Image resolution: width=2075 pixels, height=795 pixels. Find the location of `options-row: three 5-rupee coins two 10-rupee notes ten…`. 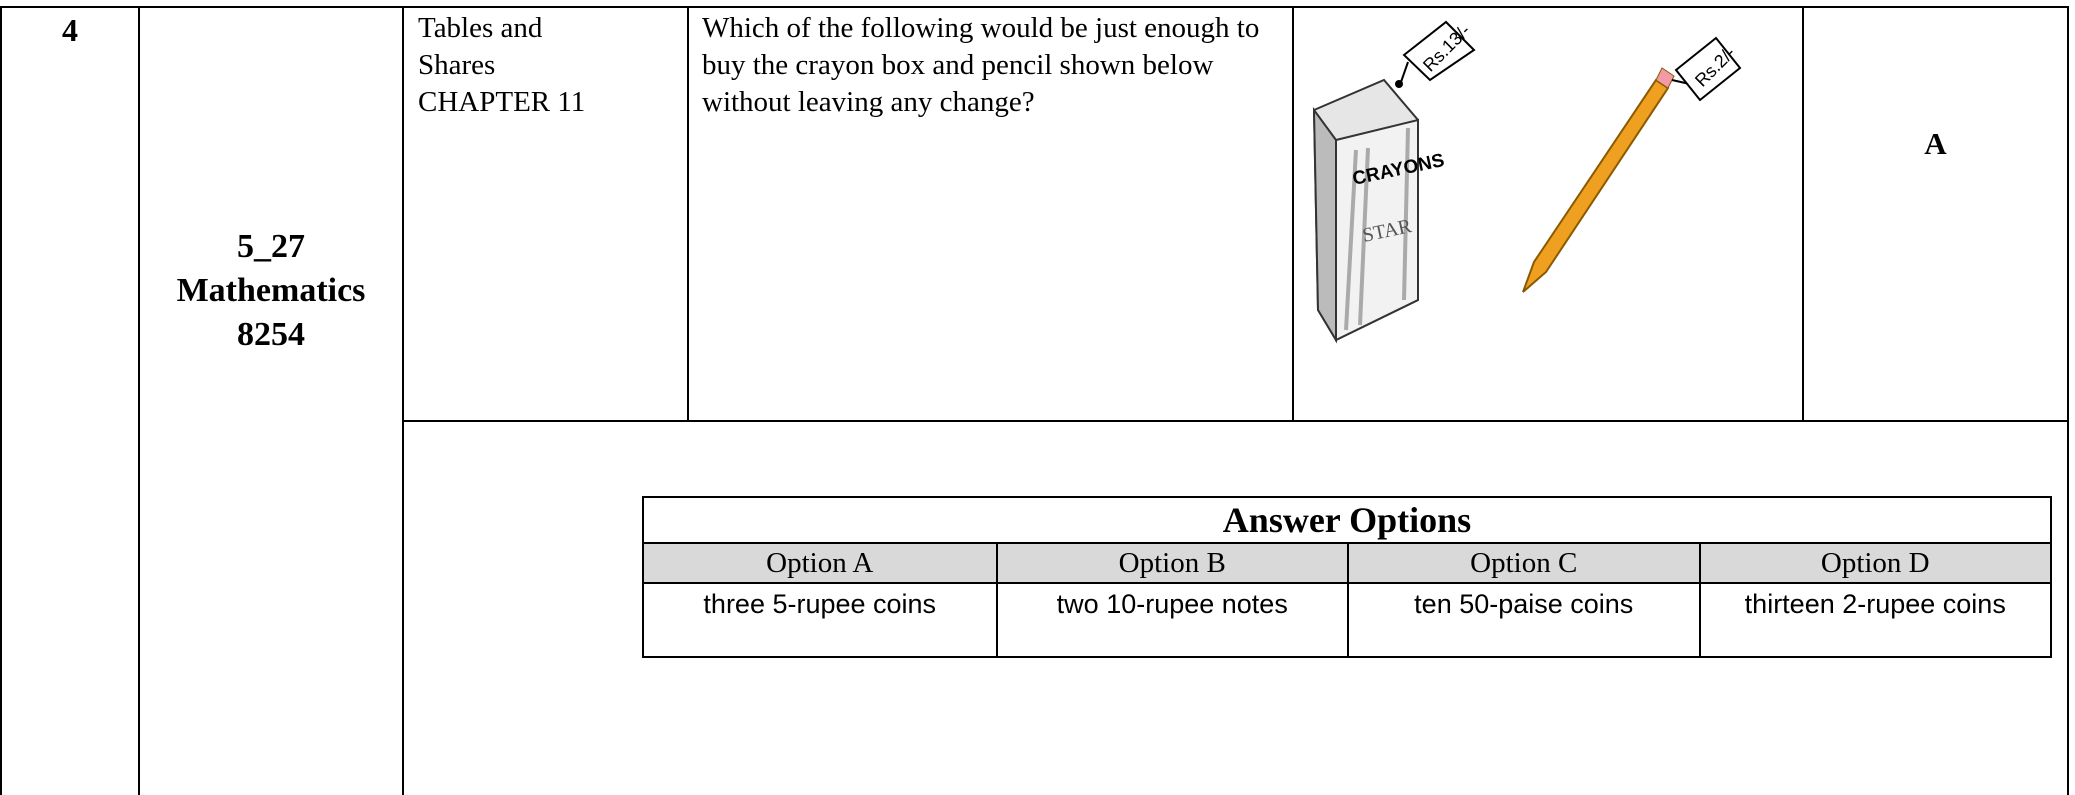

options-row: three 5-rupee coins two 10-rupee notes ten… is located at coordinates (1347, 621).